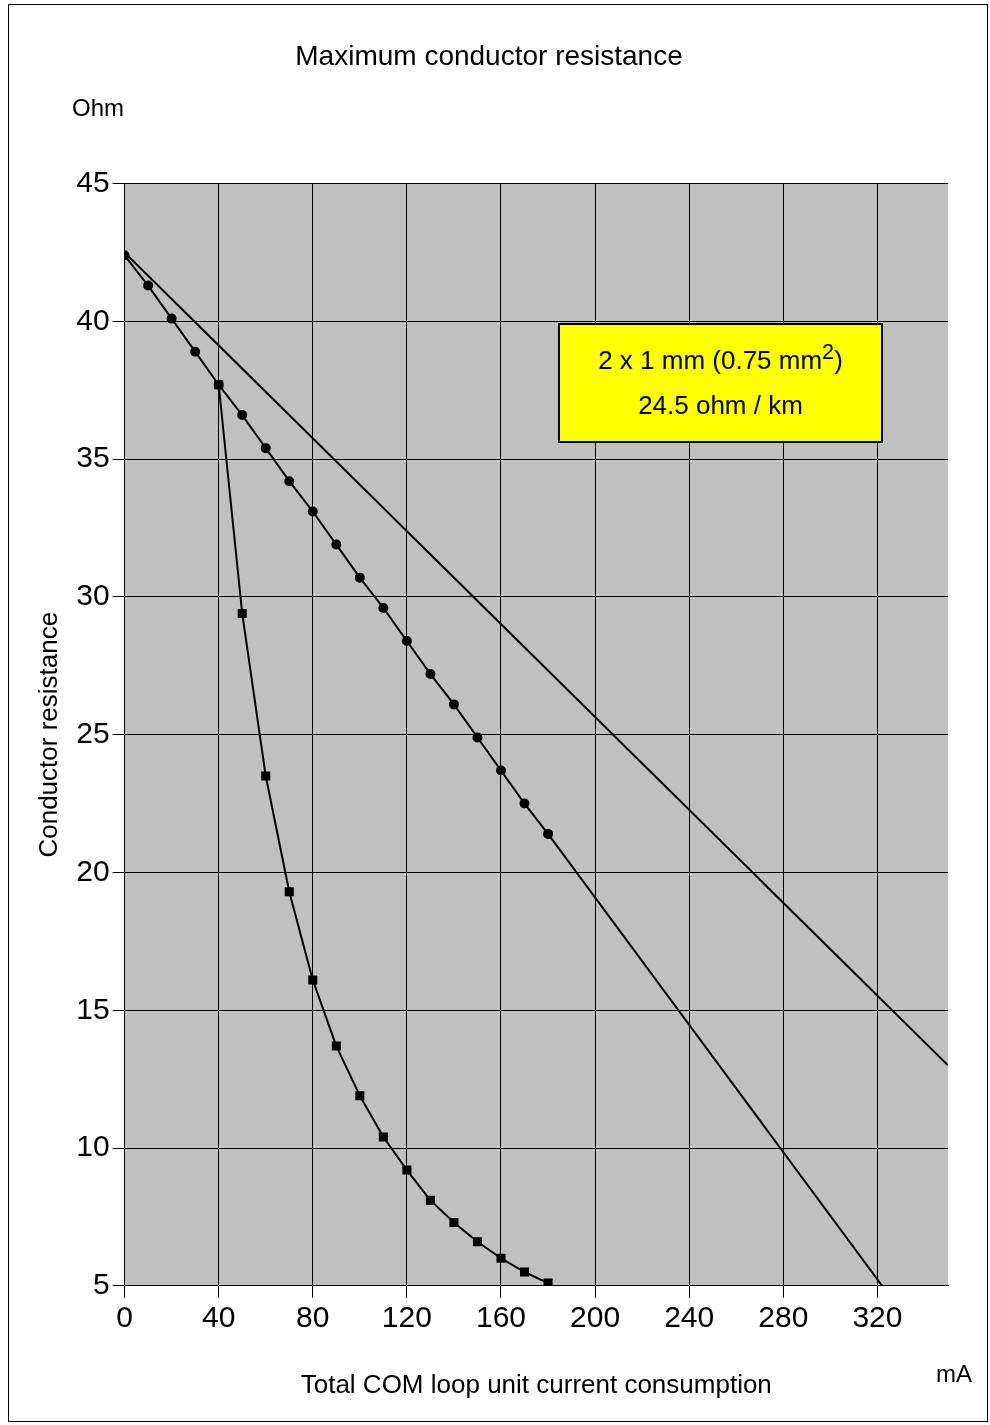 This screenshot has height=1425, width=990. What do you see at coordinates (93, 870) in the screenshot?
I see `y-tick-label: 20` at bounding box center [93, 870].